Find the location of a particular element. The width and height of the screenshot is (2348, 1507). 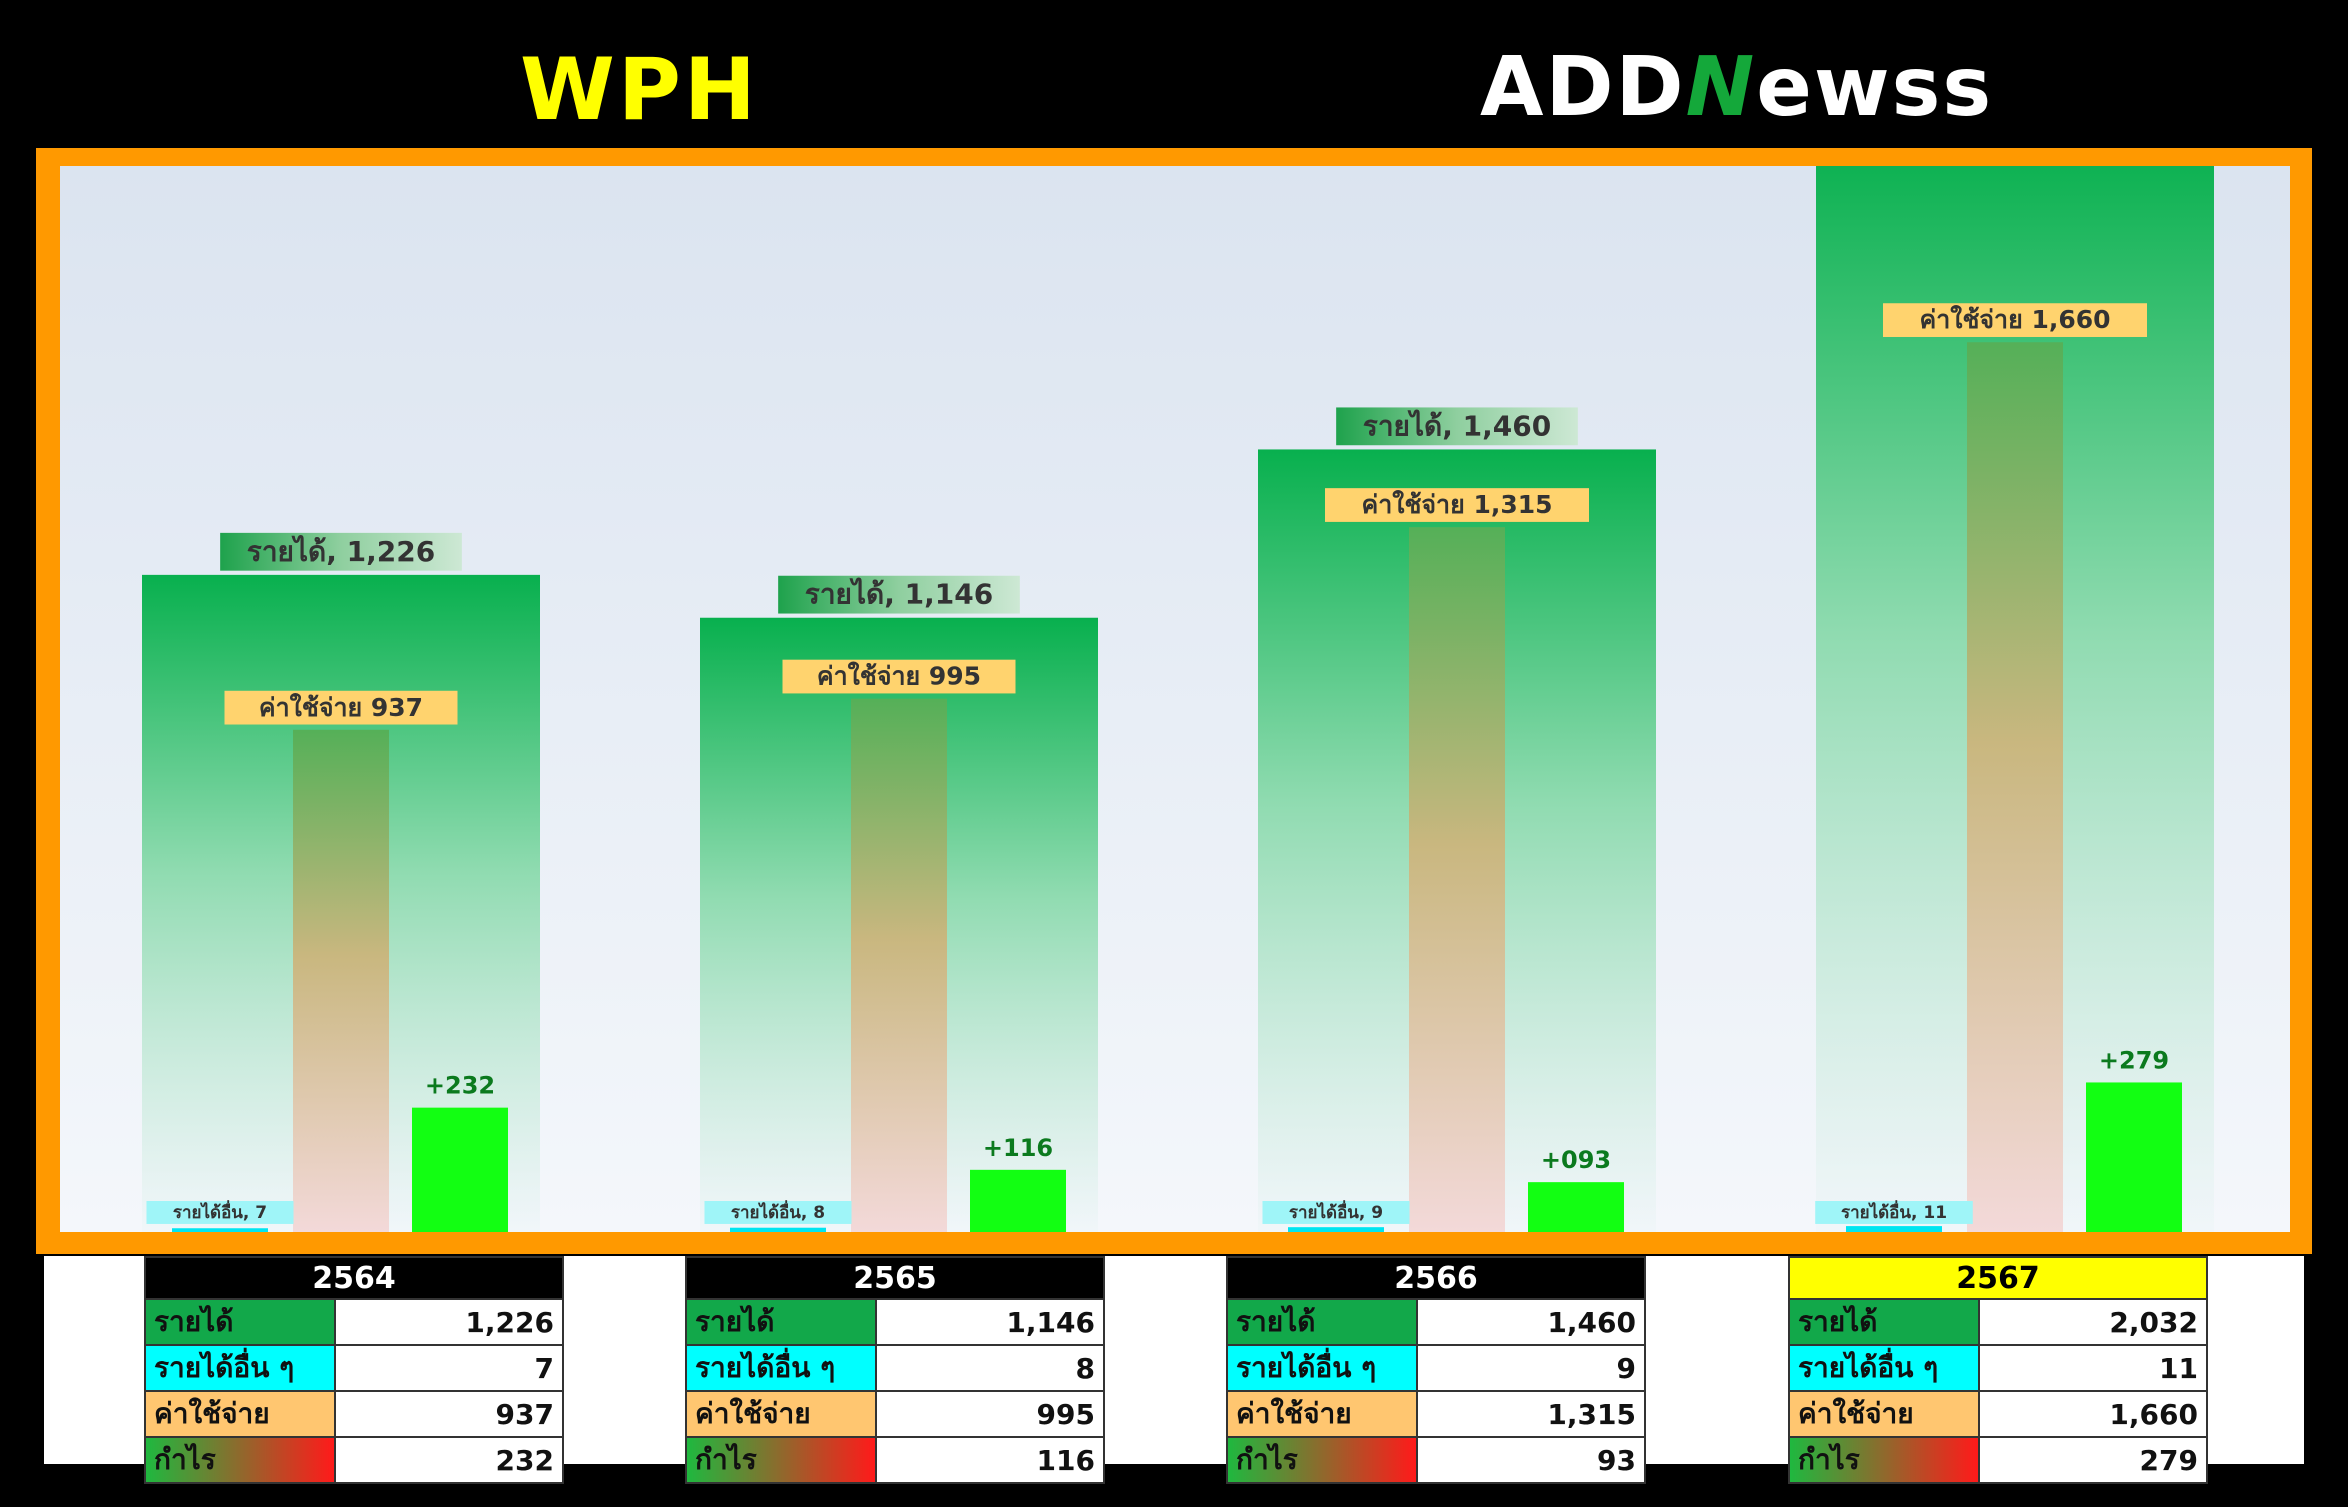

expense-label-2564: ค่าใช้จ่าย 937 is located at coordinates (341, 707).